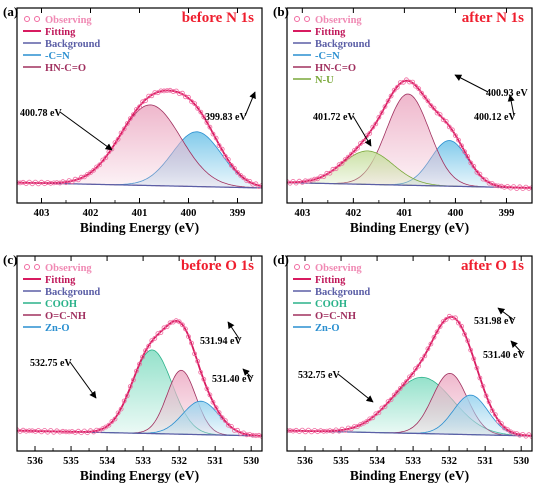 The image size is (535, 488). What do you see at coordinates (42, 213) in the screenshot?
I see `x-tick-label: 403` at bounding box center [42, 213].